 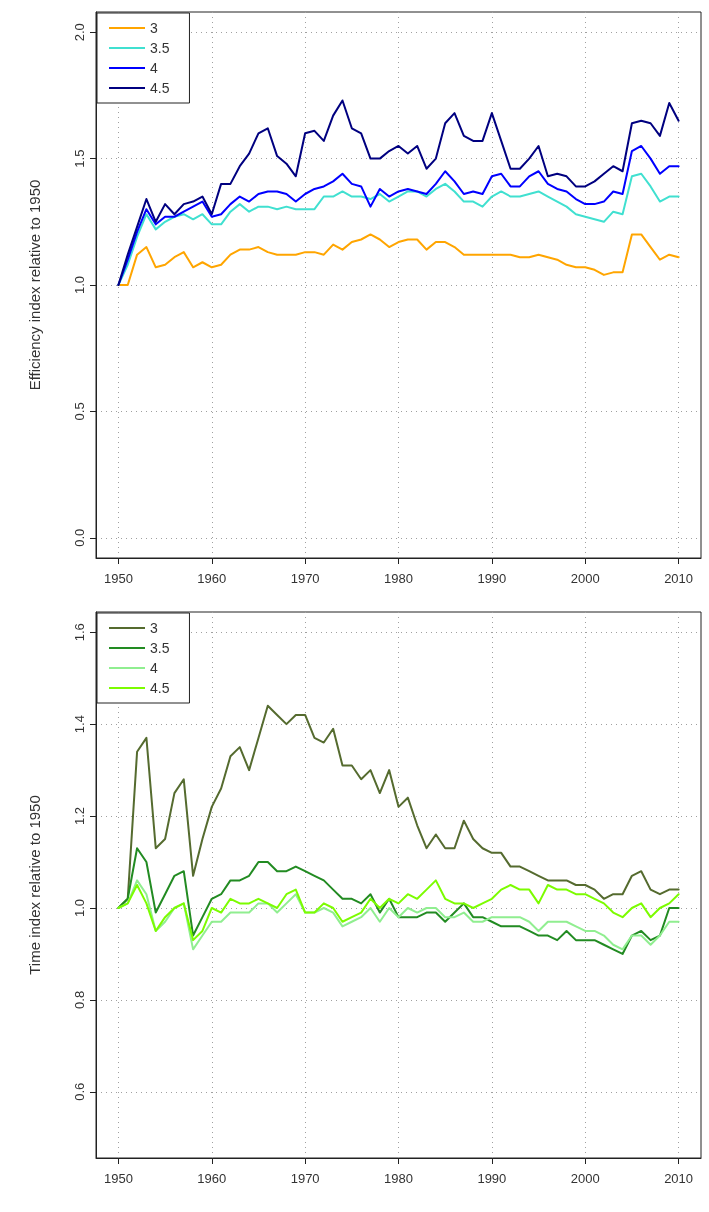 What do you see at coordinates (34, 285) in the screenshot?
I see `y-axis-title: Efficiency index relative to 1950` at bounding box center [34, 285].